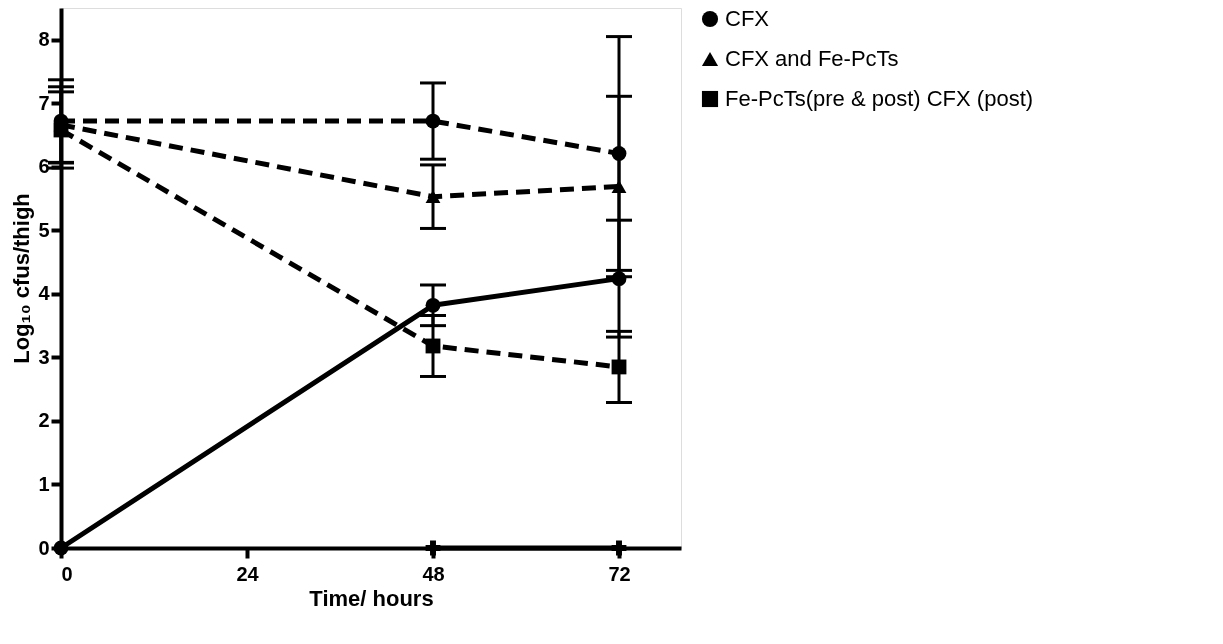 Image resolution: width=1223 pixels, height=644 pixels. What do you see at coordinates (44, 166) in the screenshot?
I see `y-tick-label: 6` at bounding box center [44, 166].